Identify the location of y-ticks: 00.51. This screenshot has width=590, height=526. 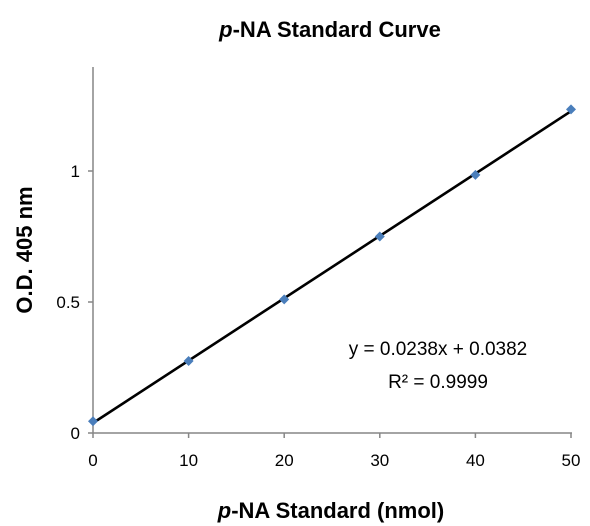
(74, 302).